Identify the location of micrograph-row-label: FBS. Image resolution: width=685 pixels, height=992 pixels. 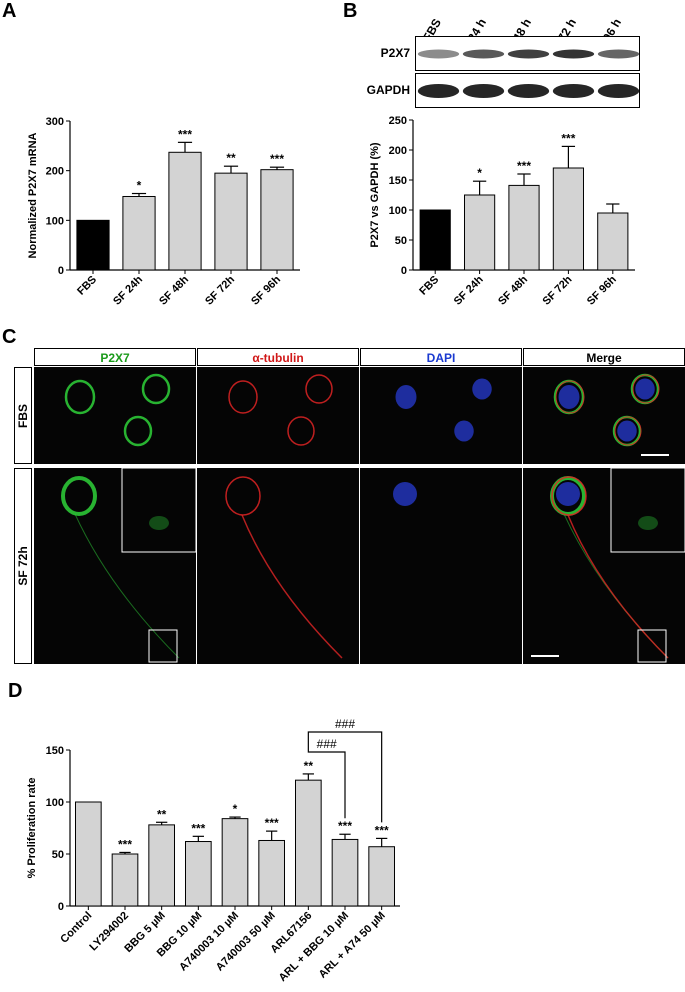
(23, 415).